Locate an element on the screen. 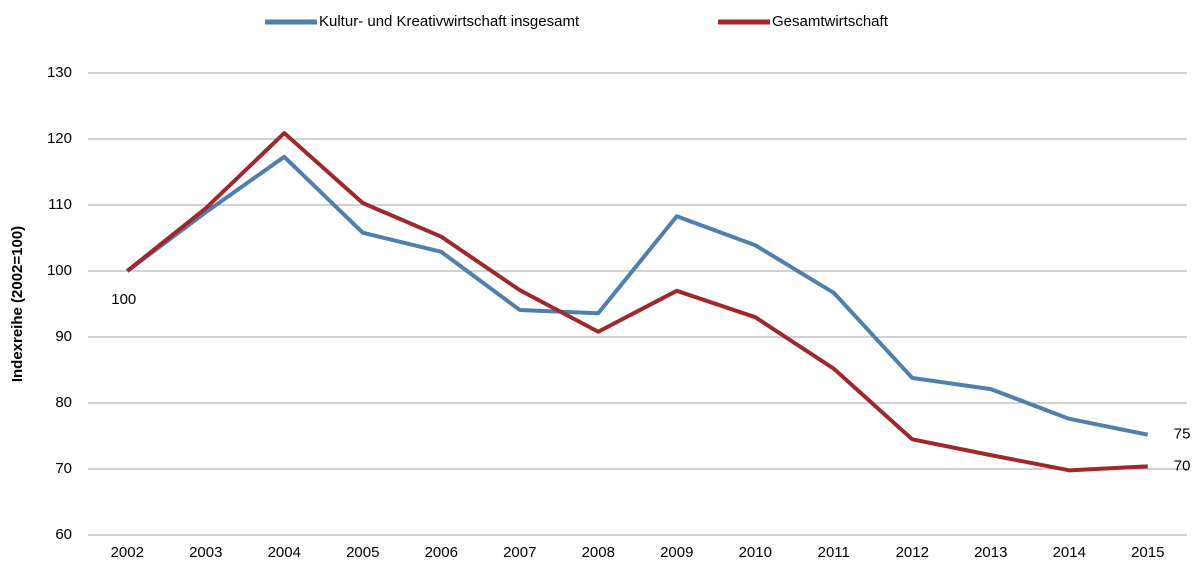  x-tick-label: 2002 is located at coordinates (127, 552).